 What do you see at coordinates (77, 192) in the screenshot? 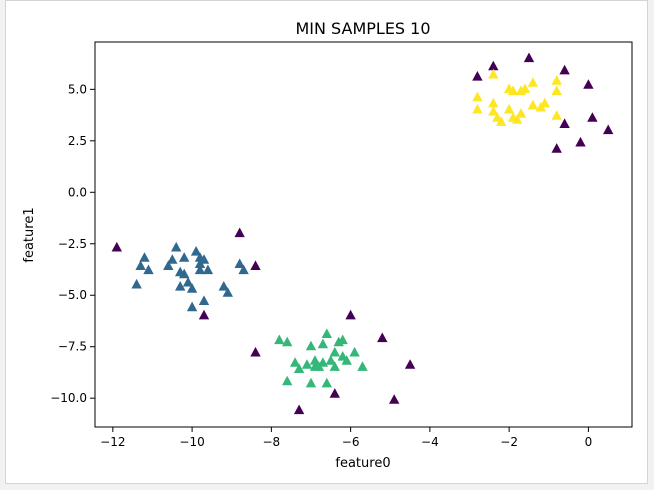
I see `y-tick-label: 0.0` at bounding box center [77, 192].